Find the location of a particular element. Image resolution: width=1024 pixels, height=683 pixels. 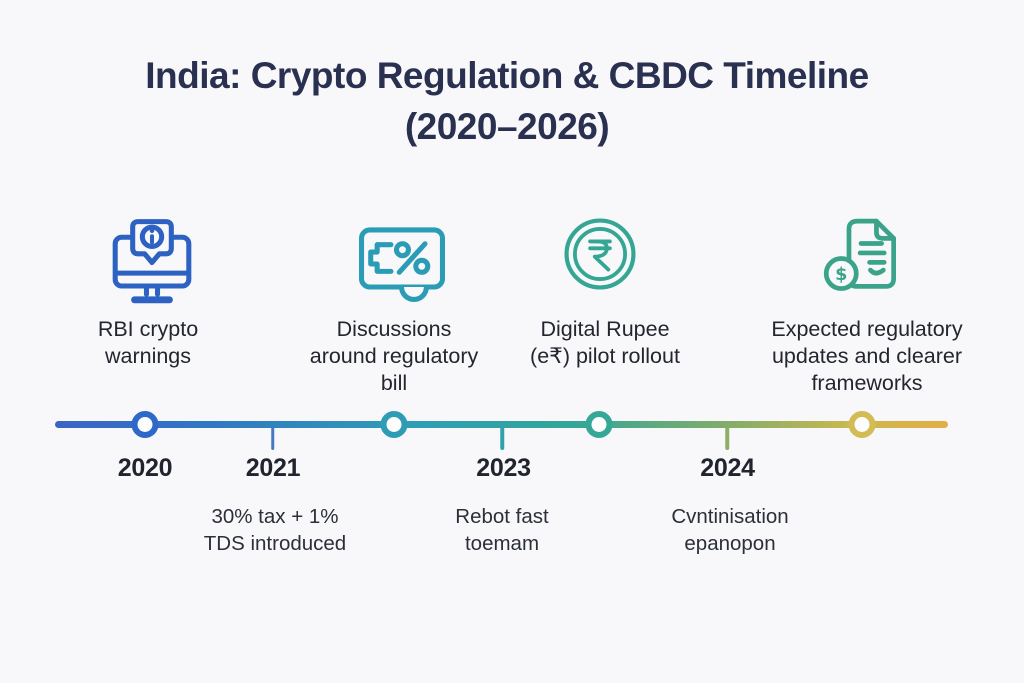

timeline-line is located at coordinates (501, 424).